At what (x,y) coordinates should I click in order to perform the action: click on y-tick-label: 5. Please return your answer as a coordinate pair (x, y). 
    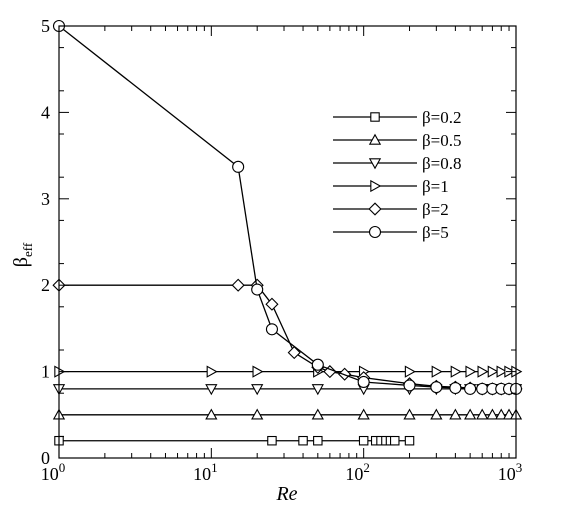
    Looking at the image, I should click on (45, 26).